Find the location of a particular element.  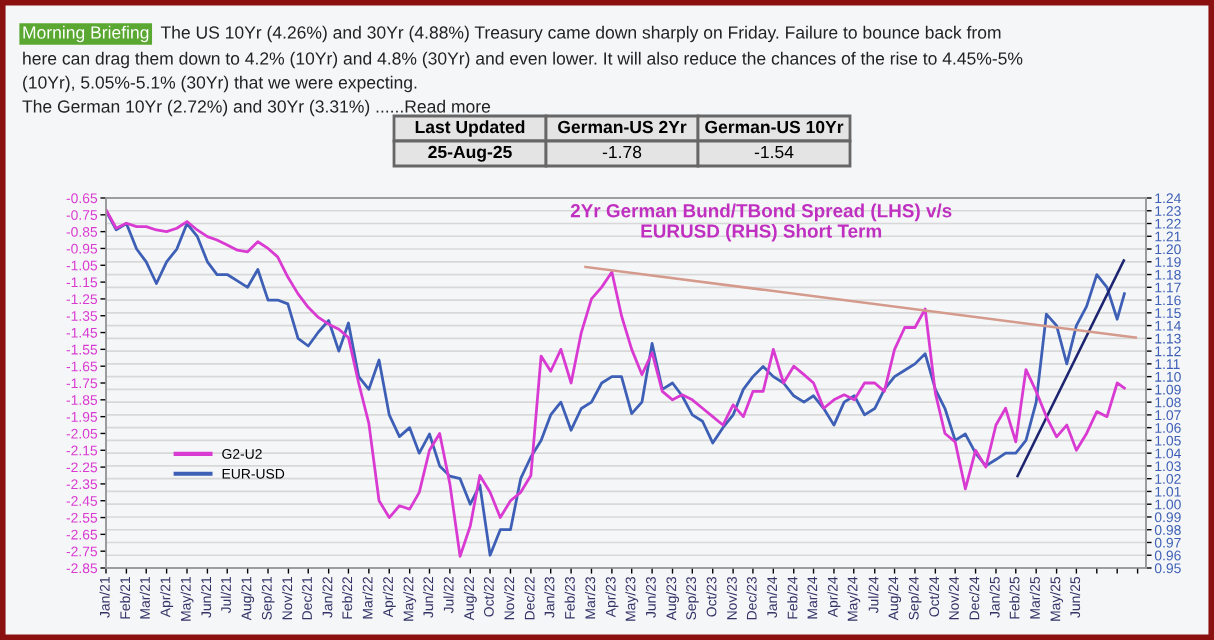

text: Last Updated is located at coordinates (470, 128).